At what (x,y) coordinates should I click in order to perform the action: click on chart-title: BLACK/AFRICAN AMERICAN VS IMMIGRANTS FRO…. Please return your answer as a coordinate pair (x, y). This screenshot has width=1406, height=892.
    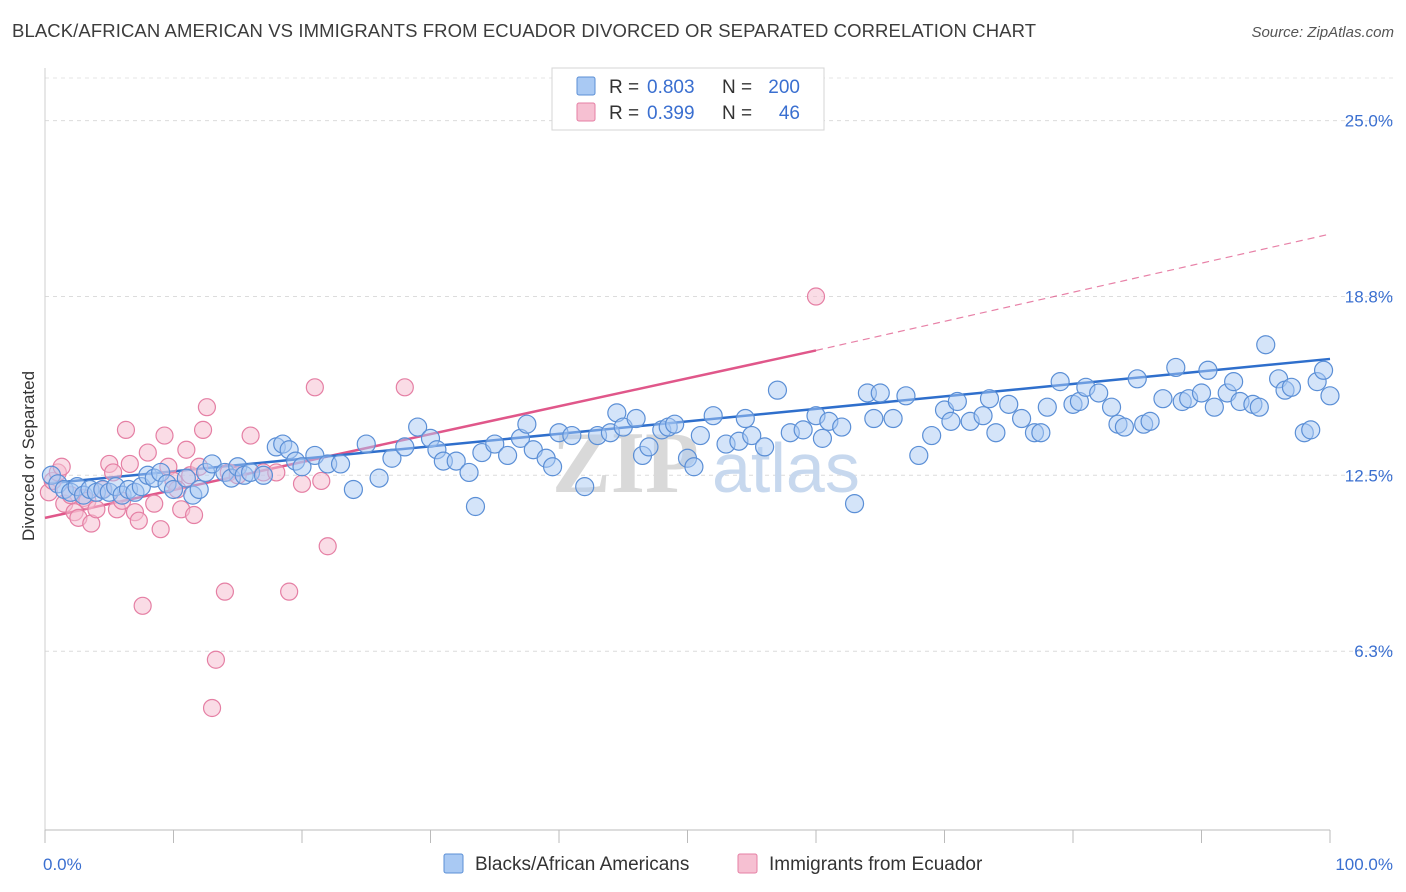
    Looking at the image, I should click on (524, 30).